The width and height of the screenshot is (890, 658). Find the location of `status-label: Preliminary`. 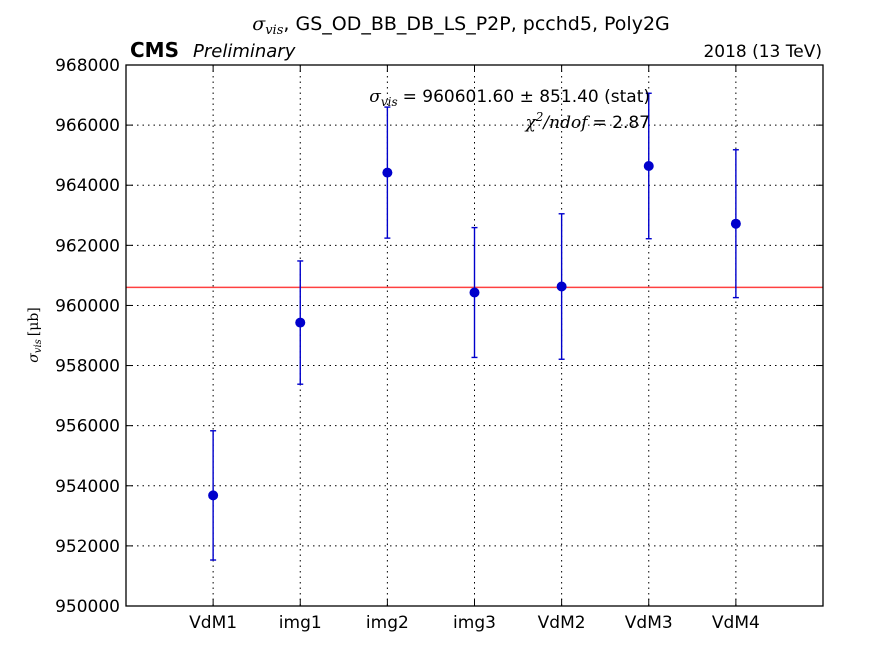

status-label: Preliminary is located at coordinates (244, 51).